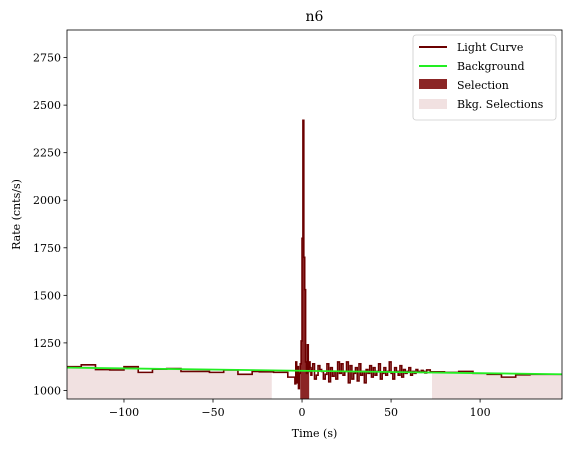  Describe the element at coordinates (47, 390) in the screenshot. I see `y-tick-label: 1000` at that location.